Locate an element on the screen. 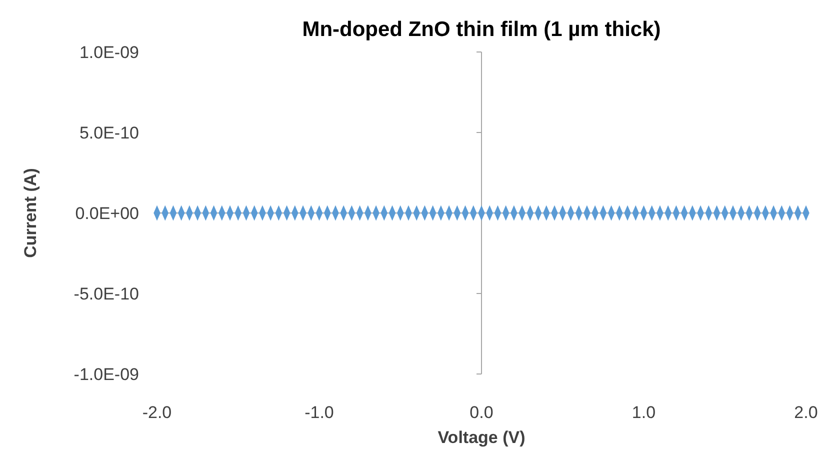 The image size is (823, 453). chart-title: Mn-doped ZnO thin film (1 µm thick) is located at coordinates (481, 29).